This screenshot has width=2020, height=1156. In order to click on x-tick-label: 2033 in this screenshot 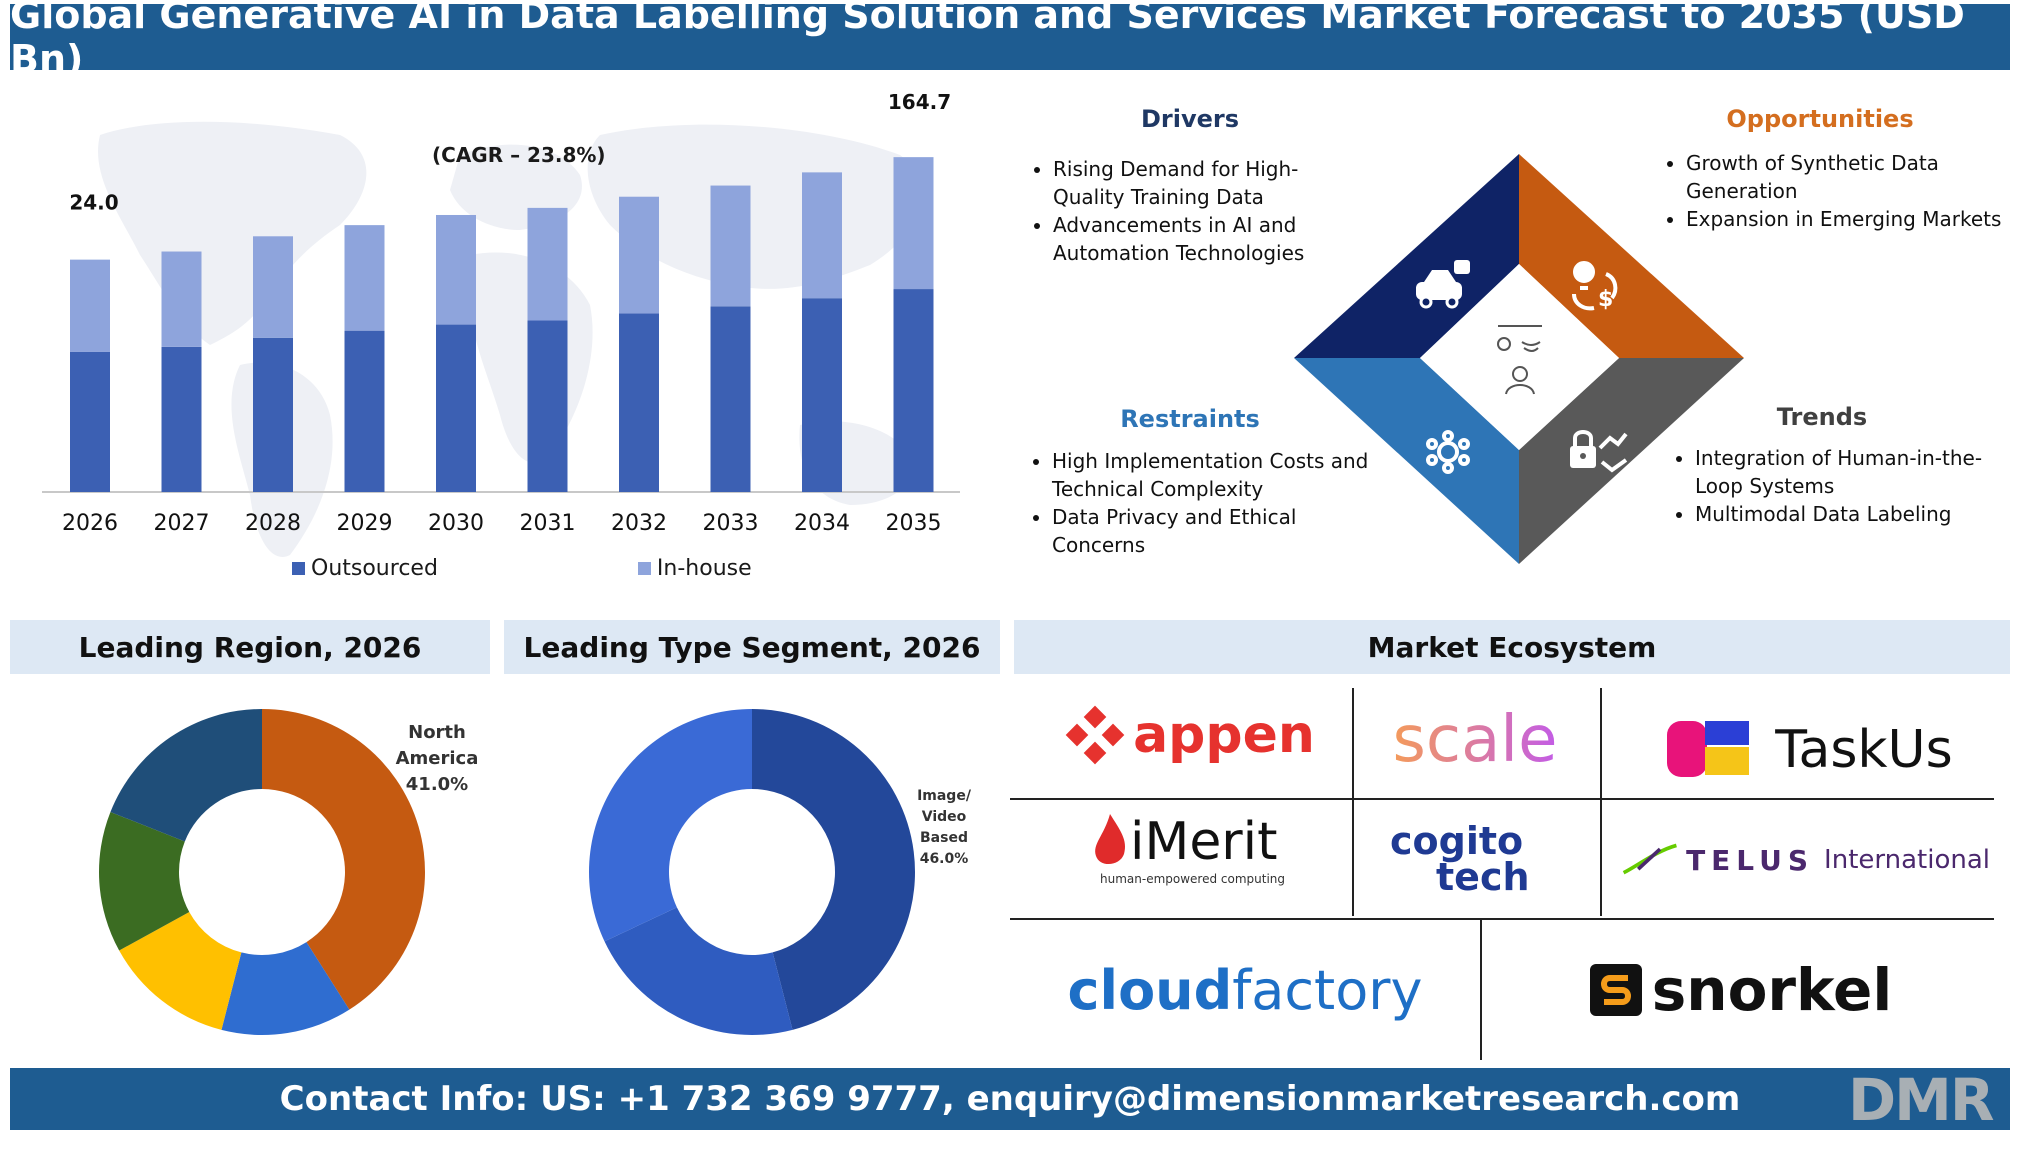, I will do `click(731, 523)`.